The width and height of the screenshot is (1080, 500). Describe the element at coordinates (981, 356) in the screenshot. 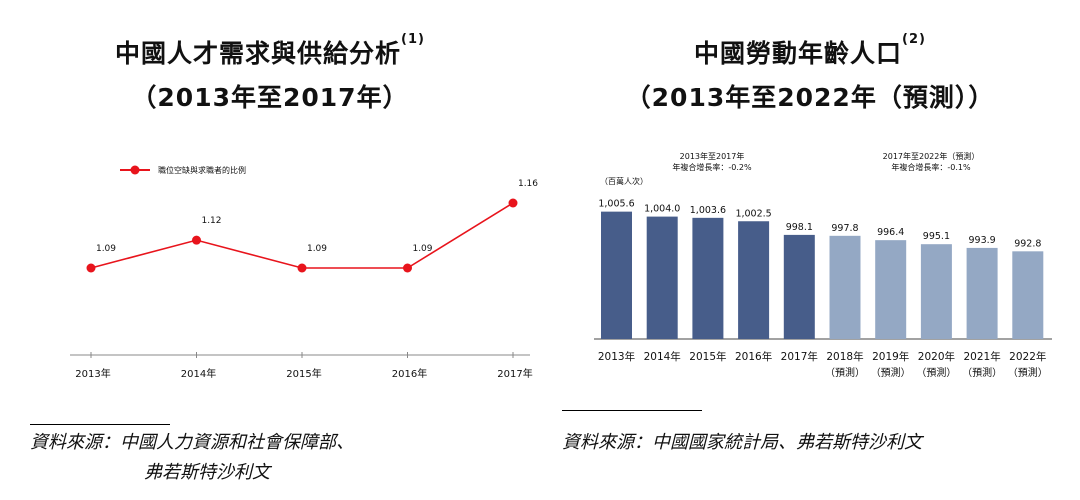

I see `x-tick-label: 2021年` at that location.